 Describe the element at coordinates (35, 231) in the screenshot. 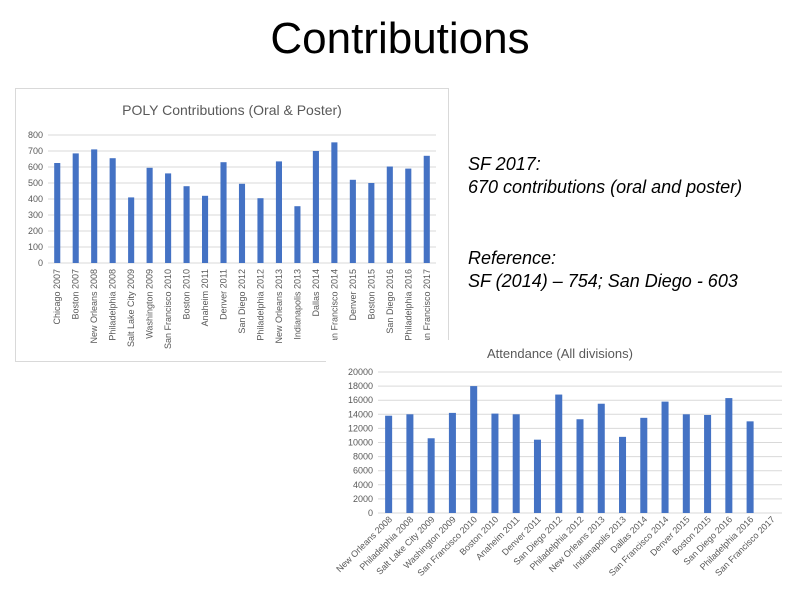

I see `poly-y-tick-label: 200` at that location.